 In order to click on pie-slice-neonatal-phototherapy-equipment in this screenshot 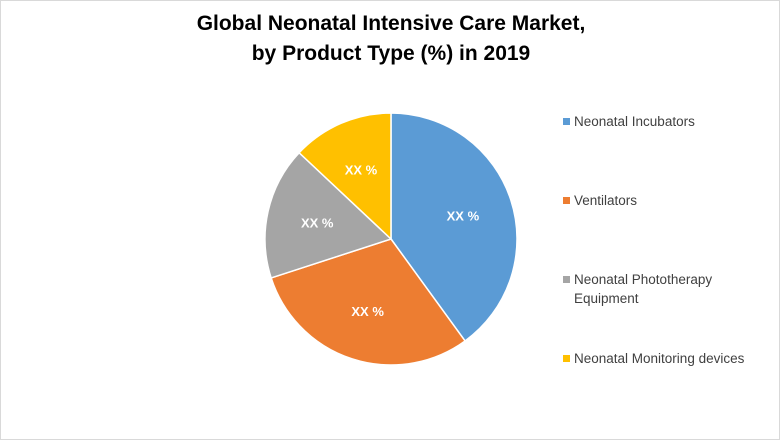, I will do `click(328, 215)`.